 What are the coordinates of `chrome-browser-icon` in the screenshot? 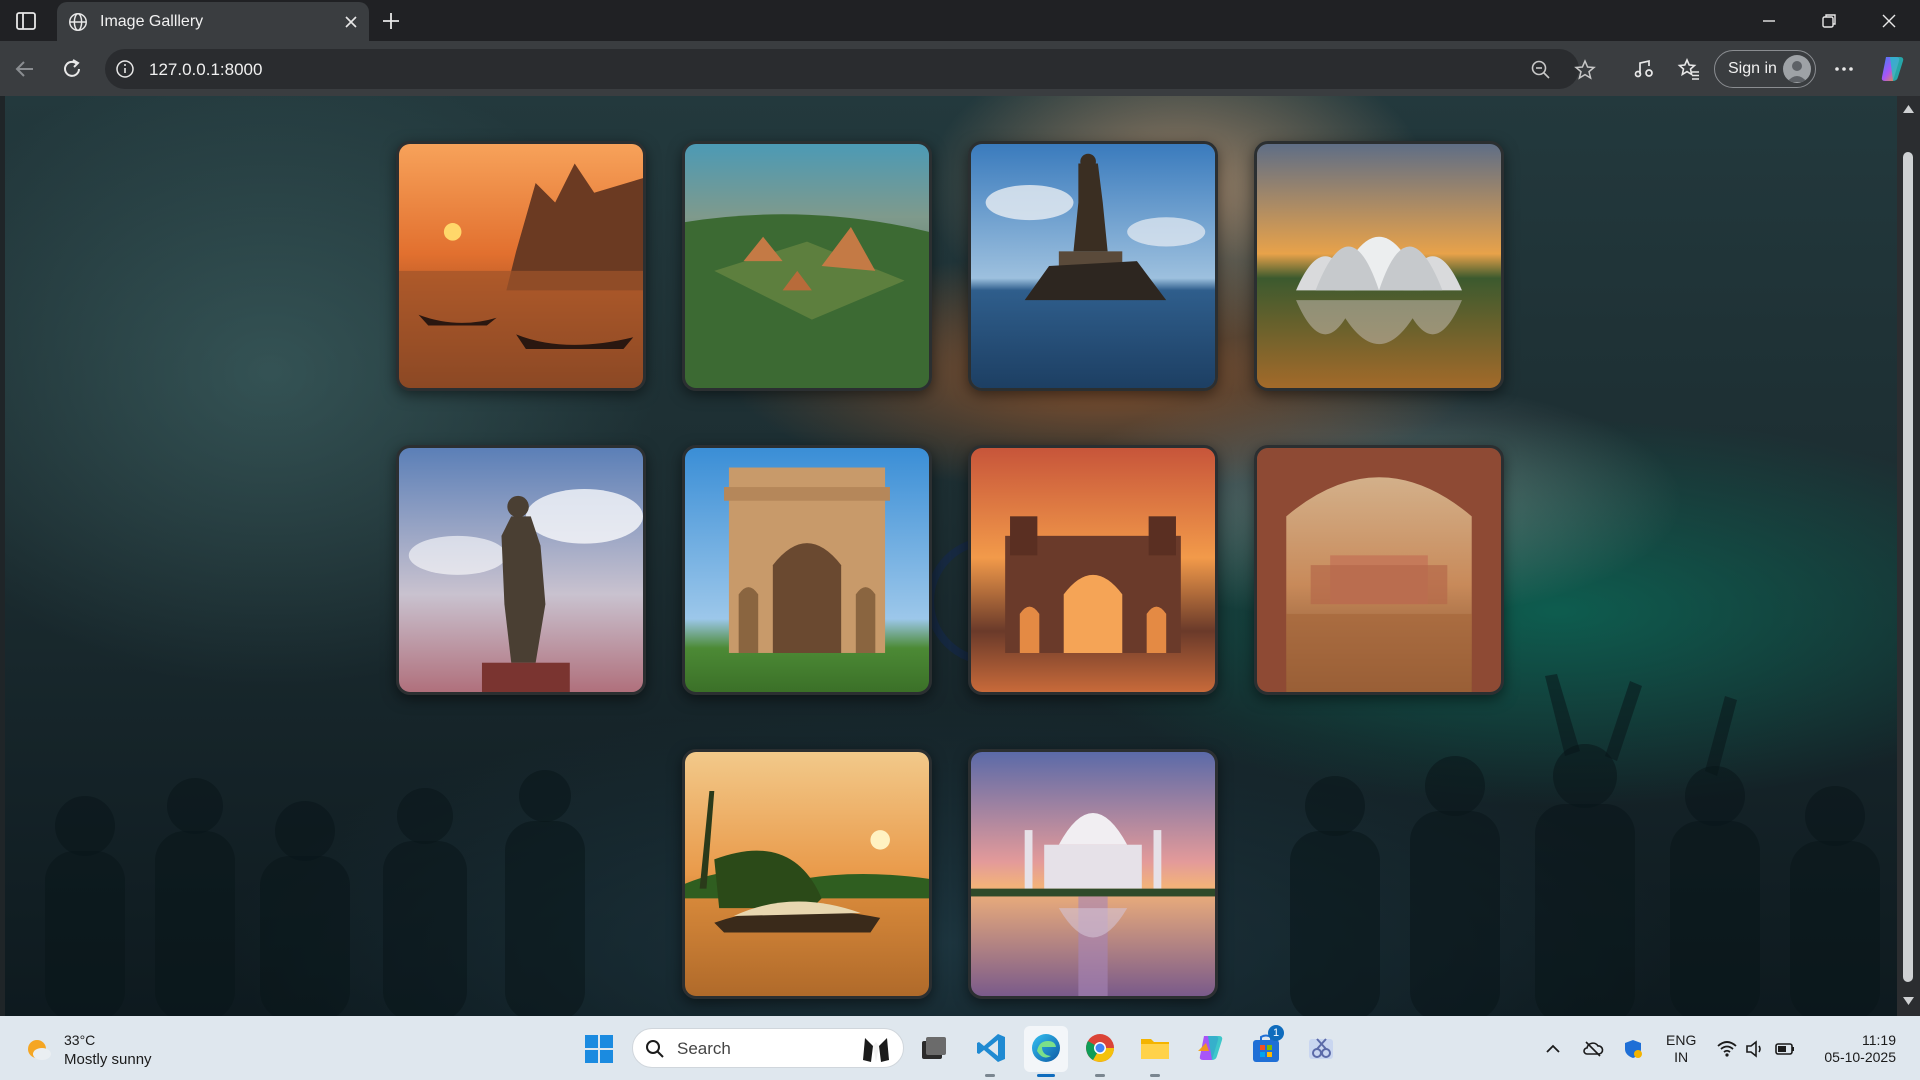 It's located at (1100, 1048).